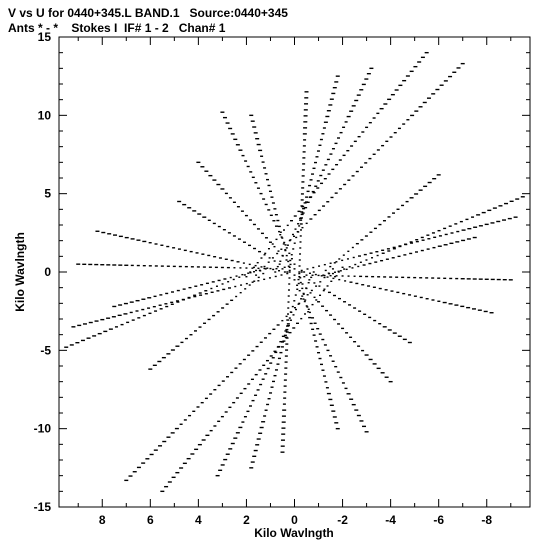  Describe the element at coordinates (246, 520) in the screenshot. I see `x-tick-label: 2` at that location.